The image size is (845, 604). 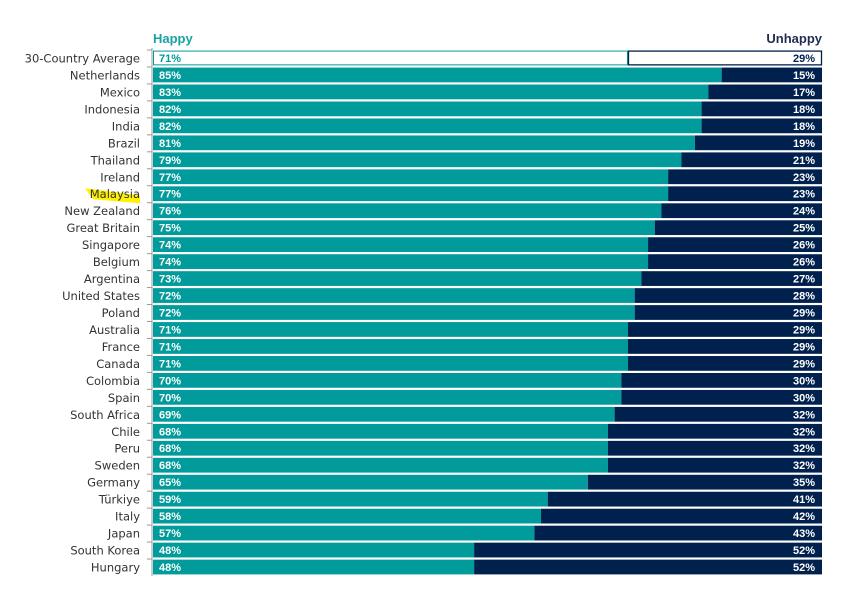 I want to click on bar-unhappy-australia, so click(x=724, y=329).